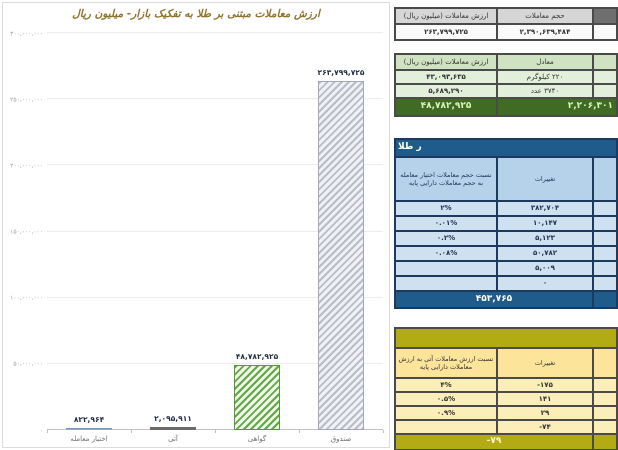 This screenshot has height=450, width=618. I want to click on x-category-label-certificates: گواهی, so click(257, 439).